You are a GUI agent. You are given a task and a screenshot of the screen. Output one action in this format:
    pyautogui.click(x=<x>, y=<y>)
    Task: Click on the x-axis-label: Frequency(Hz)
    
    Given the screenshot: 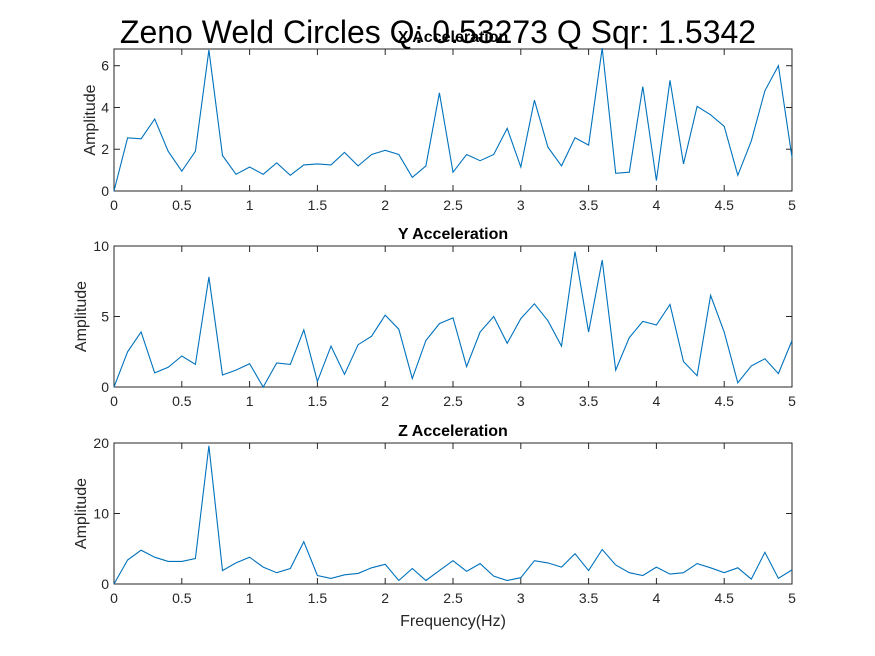 What is the action you would take?
    pyautogui.click(x=453, y=621)
    